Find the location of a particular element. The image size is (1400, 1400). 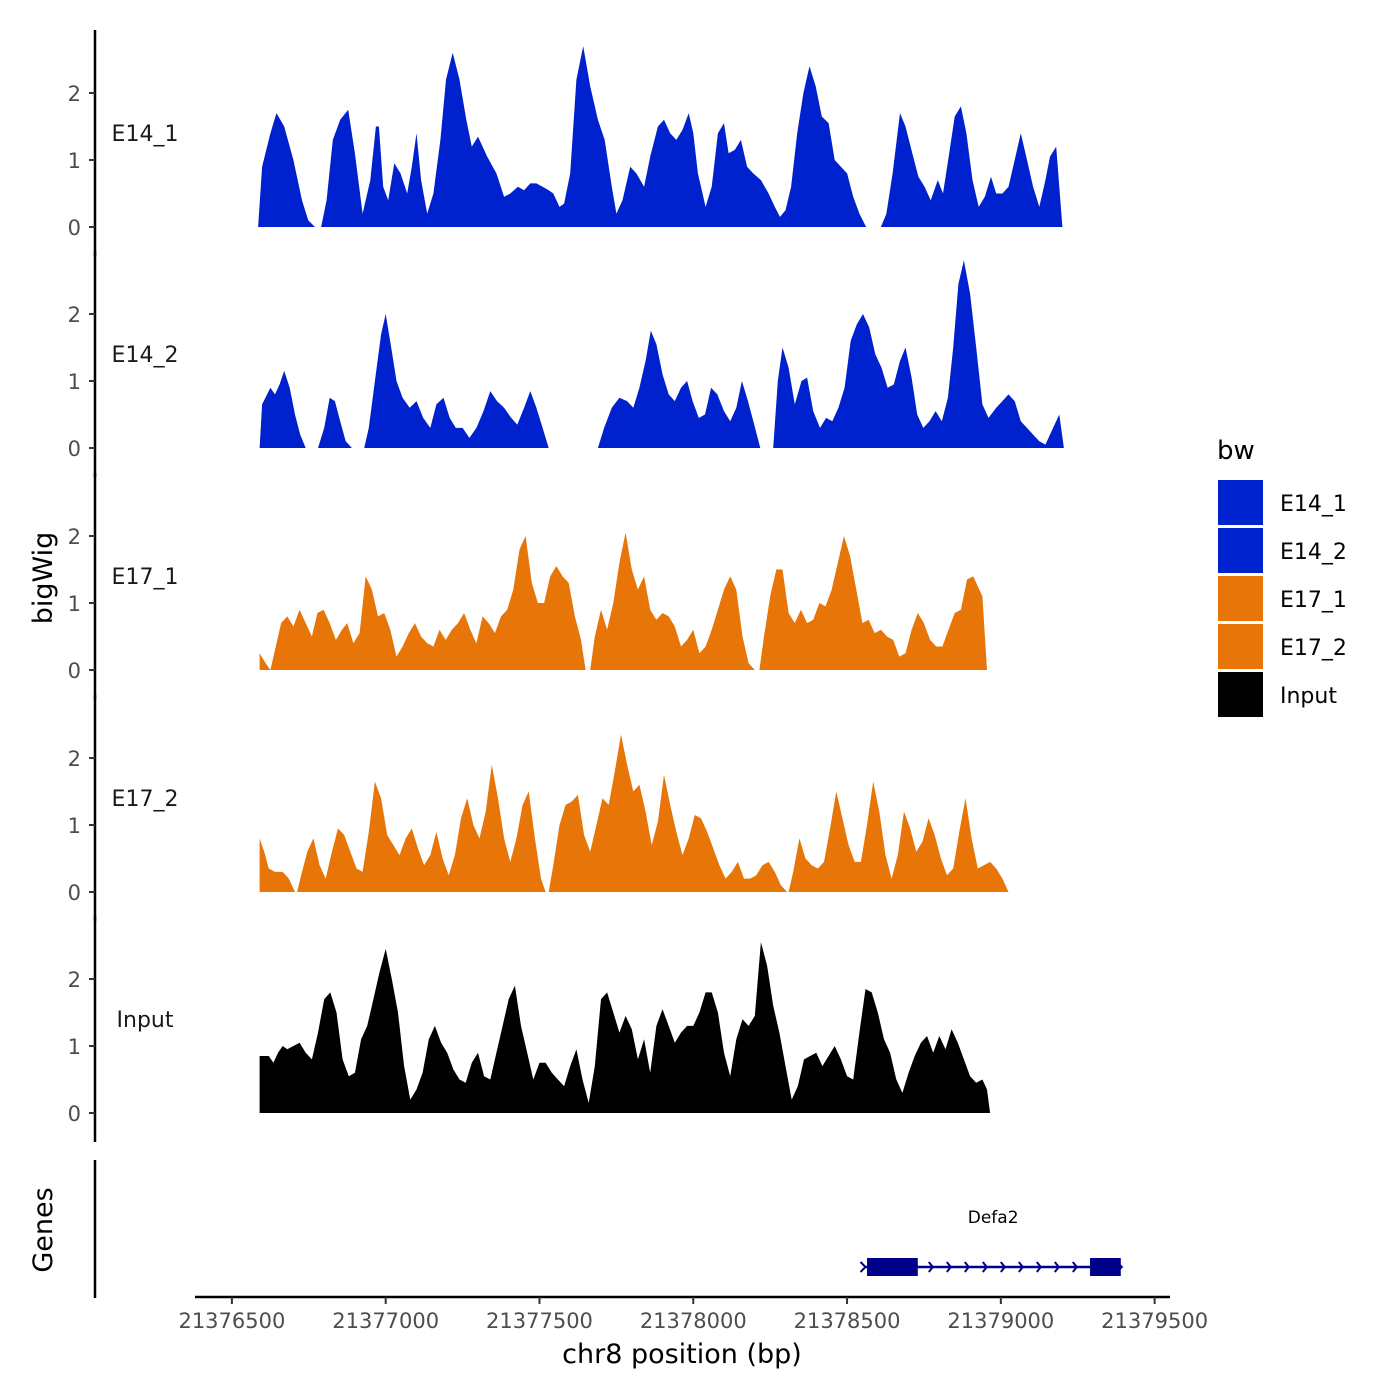

coverage-area-input is located at coordinates (625, 1027).